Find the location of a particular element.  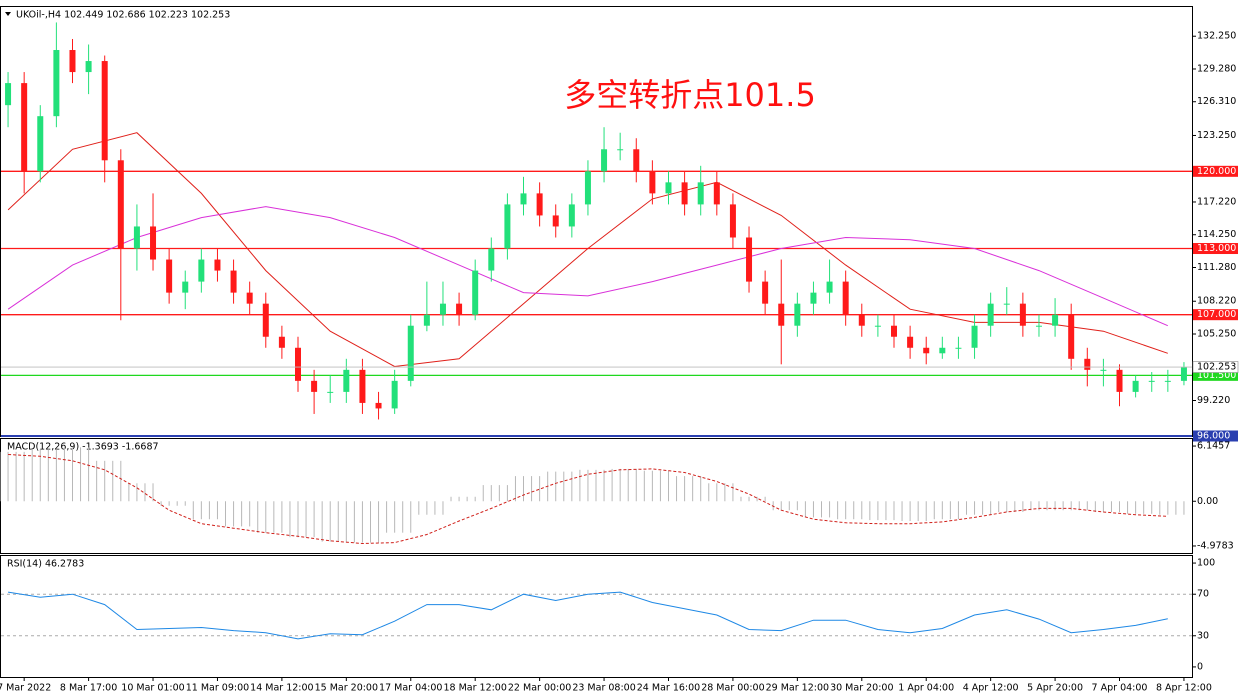

y-tick-label: 126.310 is located at coordinates (1216, 101).